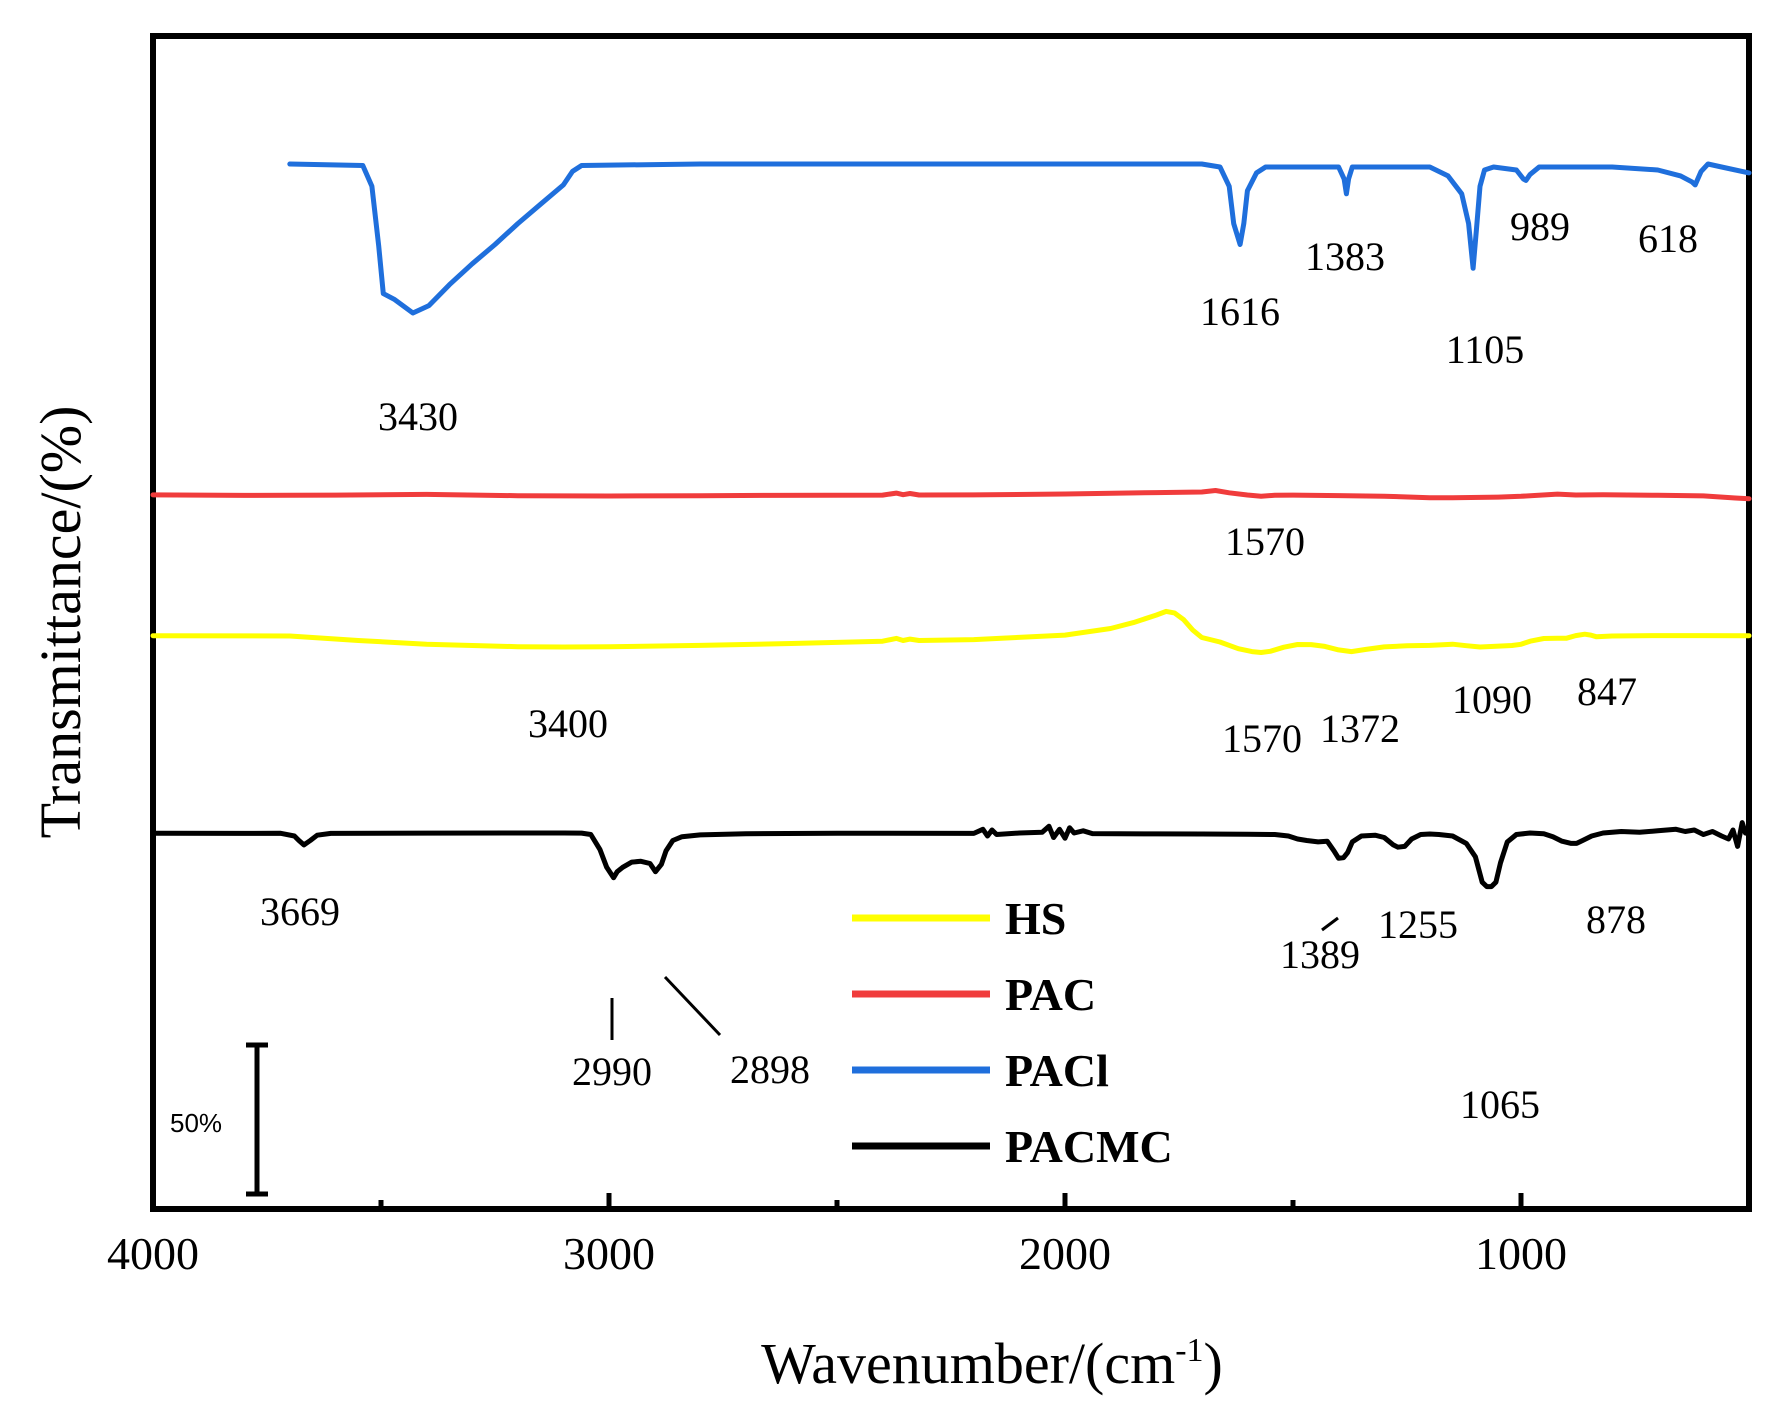  What do you see at coordinates (951, 631) in the screenshot?
I see `series-line-hs` at bounding box center [951, 631].